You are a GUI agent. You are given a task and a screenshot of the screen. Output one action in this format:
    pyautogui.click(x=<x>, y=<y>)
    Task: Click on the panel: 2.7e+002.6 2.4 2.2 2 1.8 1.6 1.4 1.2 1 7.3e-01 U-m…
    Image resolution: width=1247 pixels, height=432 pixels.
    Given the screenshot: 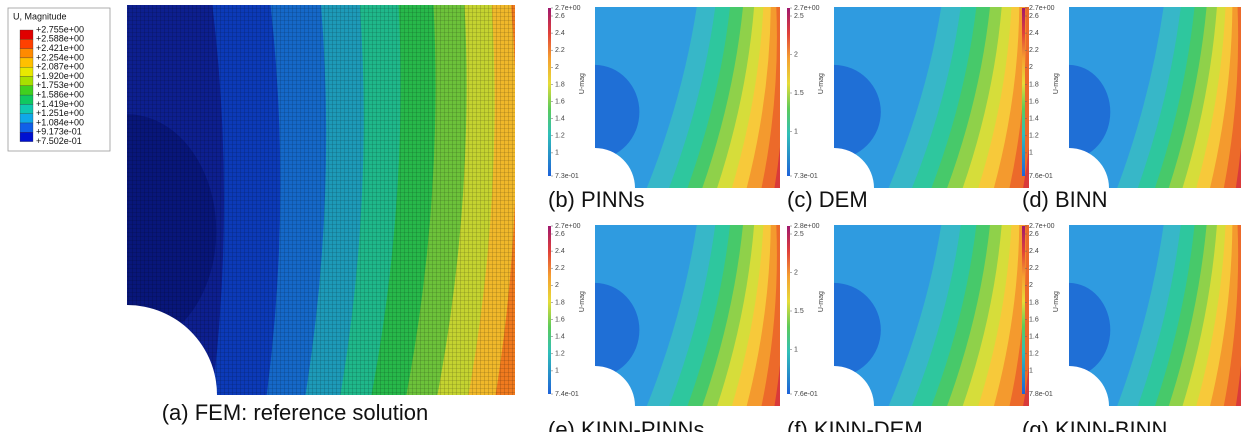 What is the action you would take?
    pyautogui.click(x=664, y=108)
    